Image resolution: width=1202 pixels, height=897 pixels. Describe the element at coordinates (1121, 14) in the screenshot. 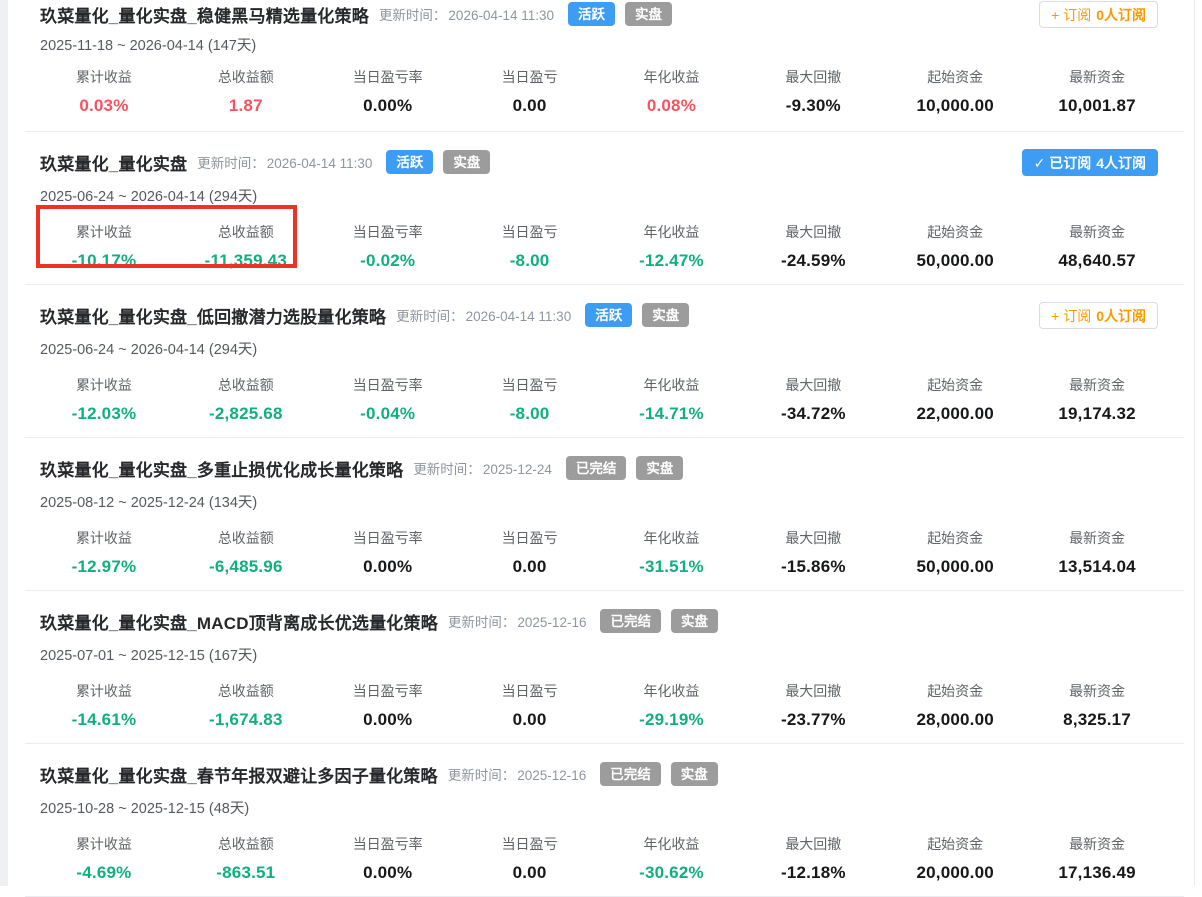

I see `subscribe-count: 0人订阅` at that location.